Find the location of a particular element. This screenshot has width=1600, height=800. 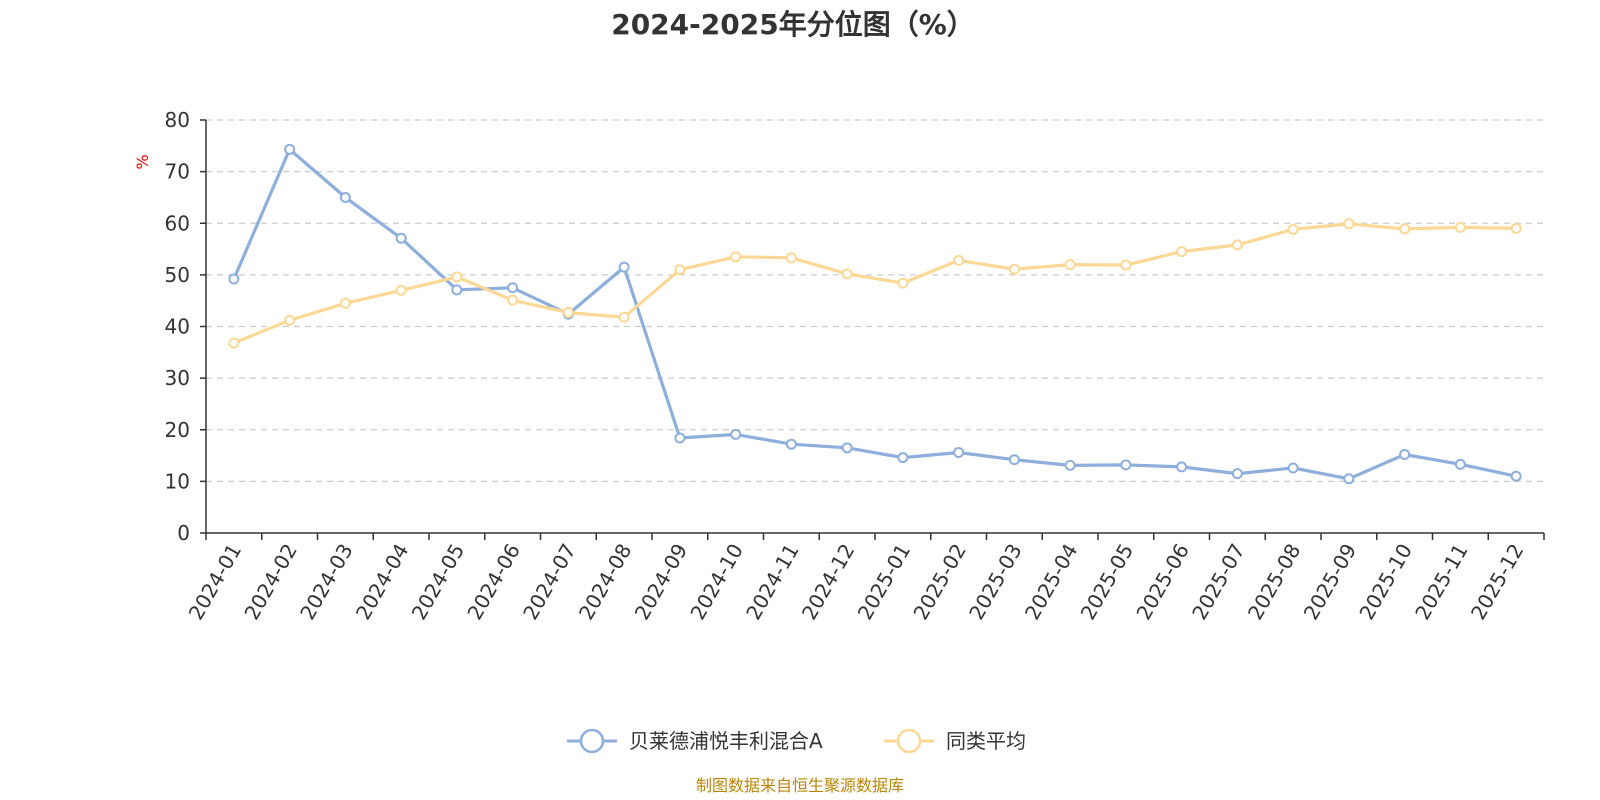

y-tick-label: 70 is located at coordinates (177, 172).